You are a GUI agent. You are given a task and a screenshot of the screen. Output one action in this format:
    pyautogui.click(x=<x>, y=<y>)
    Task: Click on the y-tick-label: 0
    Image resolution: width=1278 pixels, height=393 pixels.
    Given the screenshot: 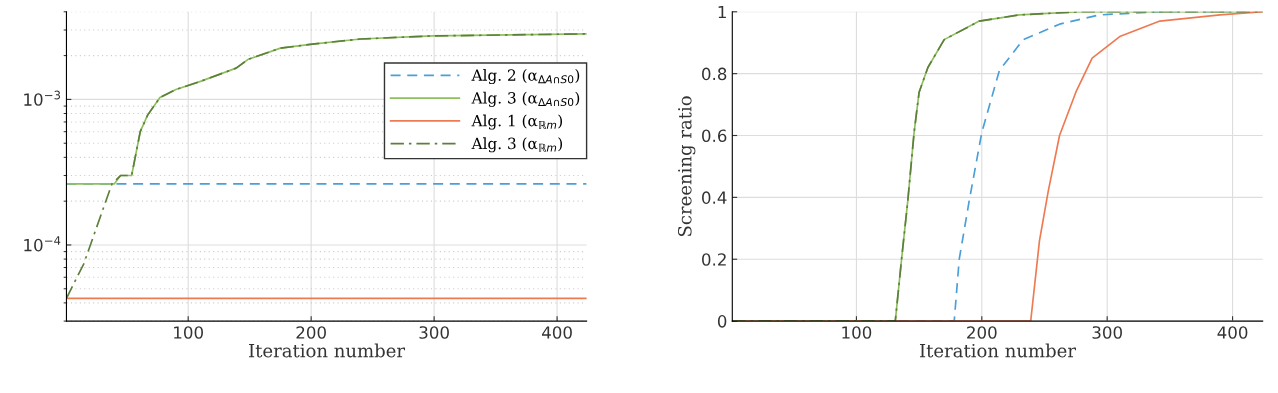 What is the action you would take?
    pyautogui.click(x=722, y=321)
    